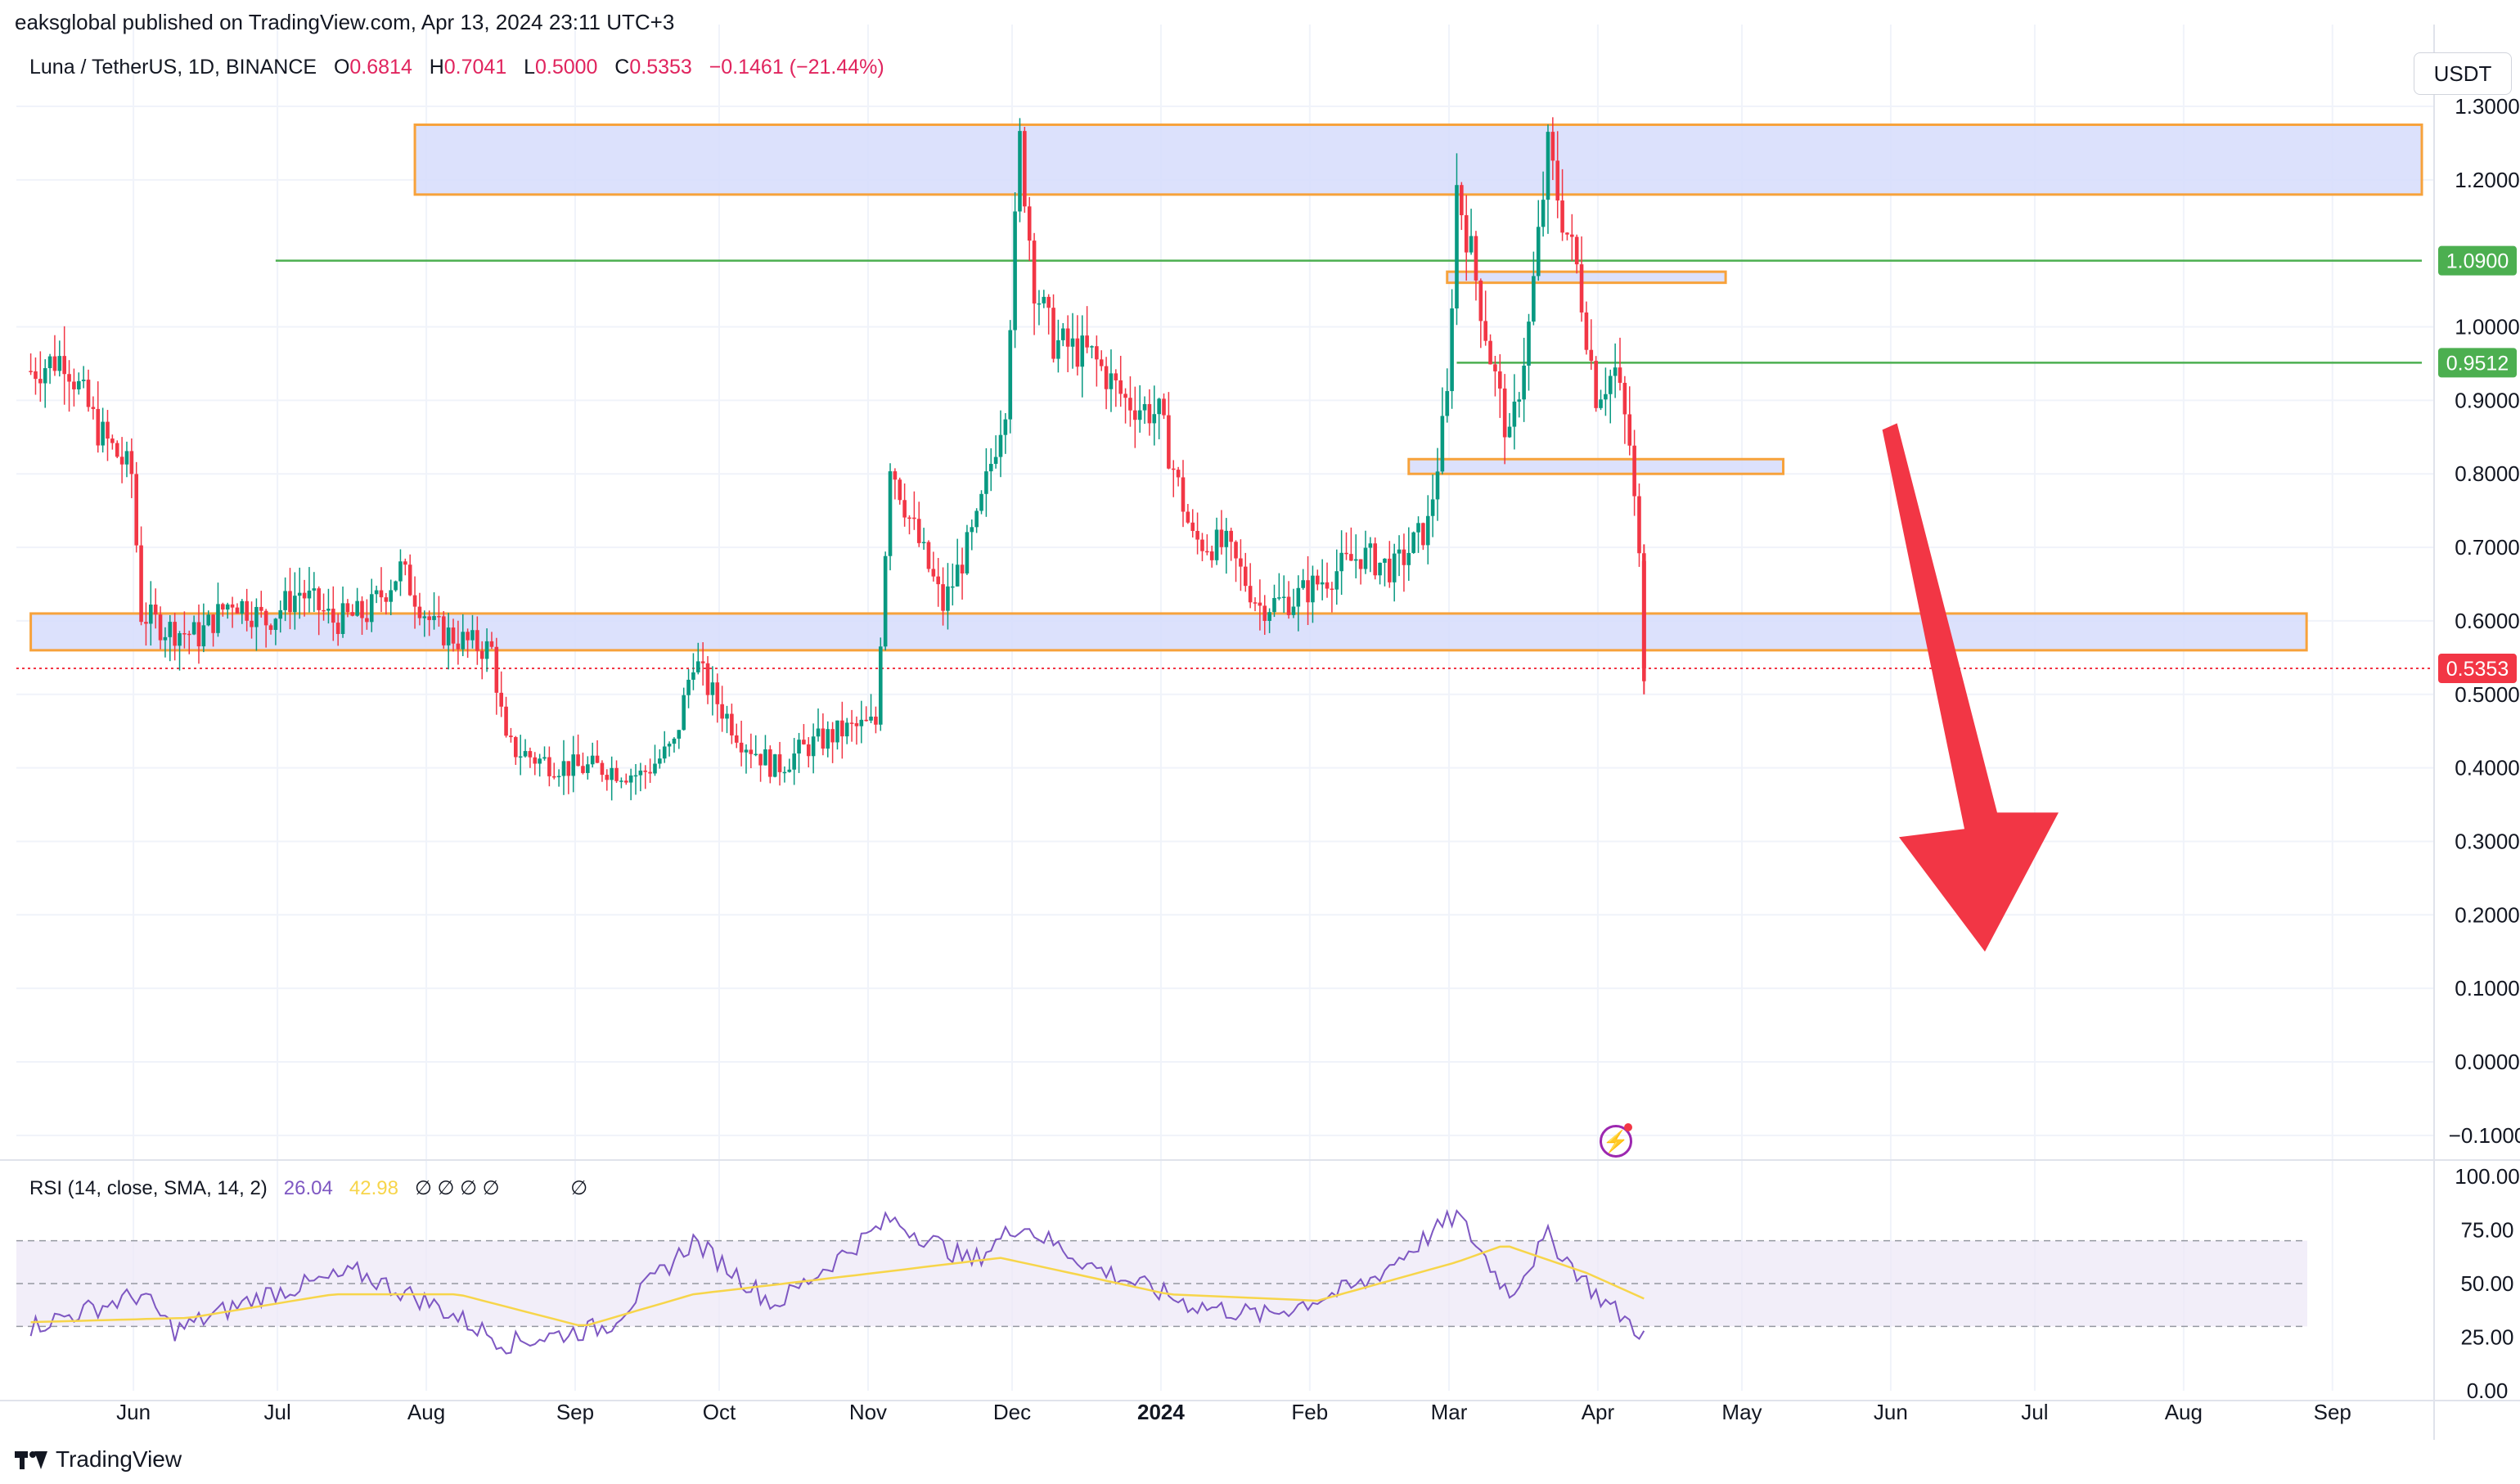 The image size is (2520, 1484). Describe the element at coordinates (1741, 1412) in the screenshot. I see `x-tick-label: May` at that location.